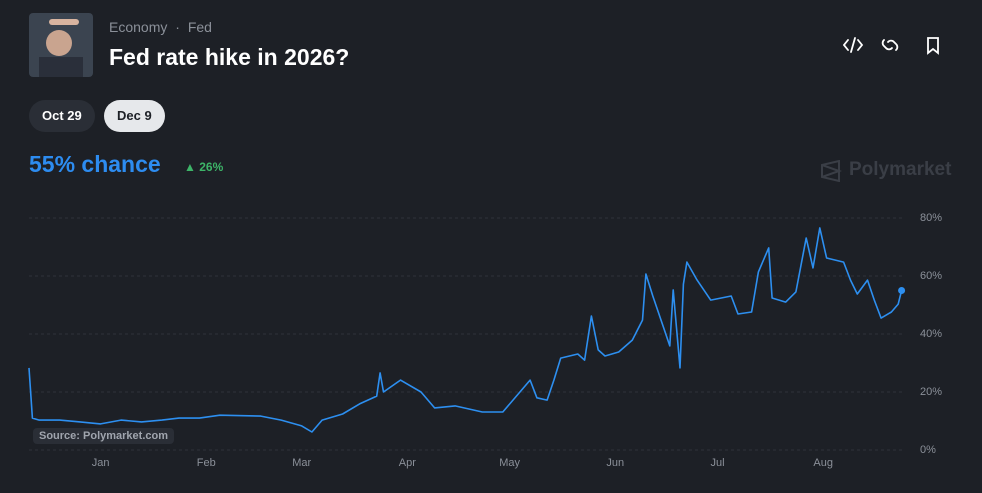 The height and width of the screenshot is (493, 982). What do you see at coordinates (229, 57) in the screenshot?
I see `market-title: Fed rate hike in 2026?` at bounding box center [229, 57].